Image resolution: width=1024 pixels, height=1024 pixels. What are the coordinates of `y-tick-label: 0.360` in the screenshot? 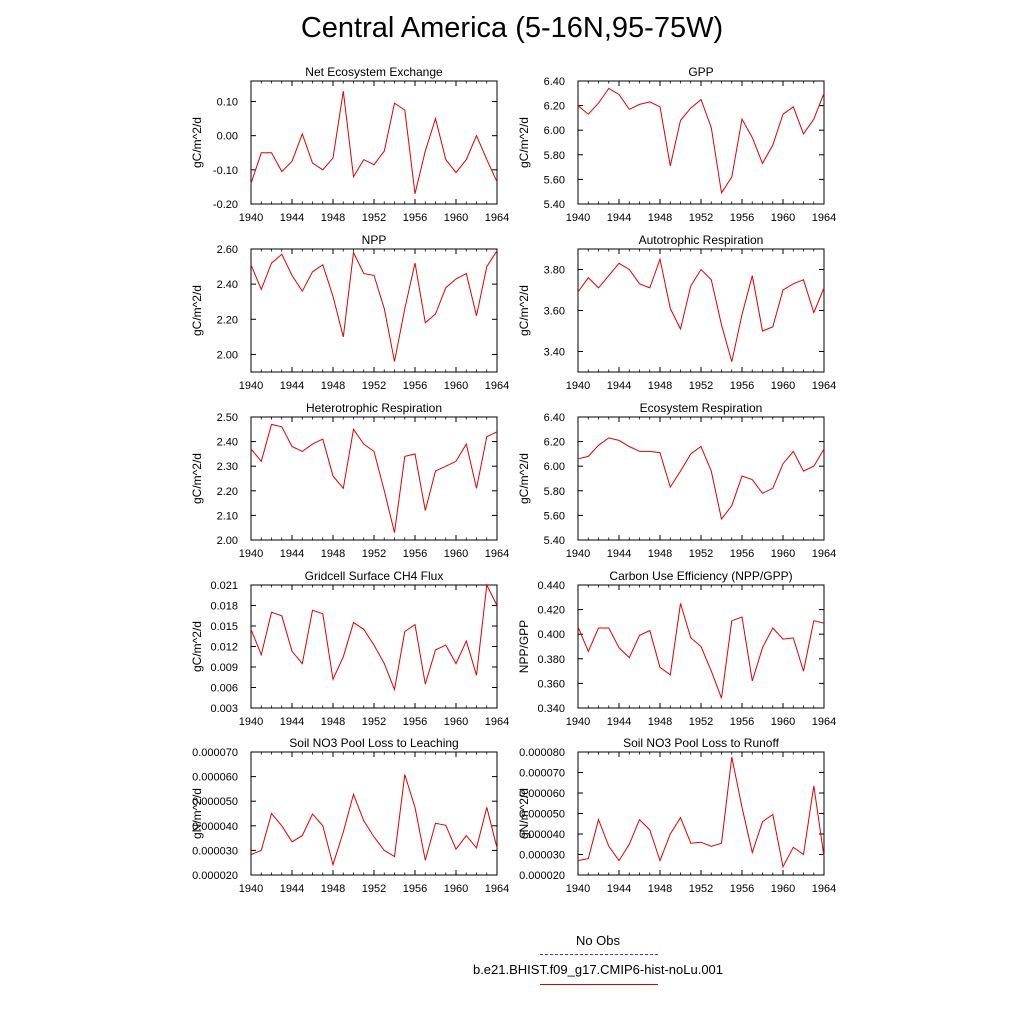 It's located at (551, 684).